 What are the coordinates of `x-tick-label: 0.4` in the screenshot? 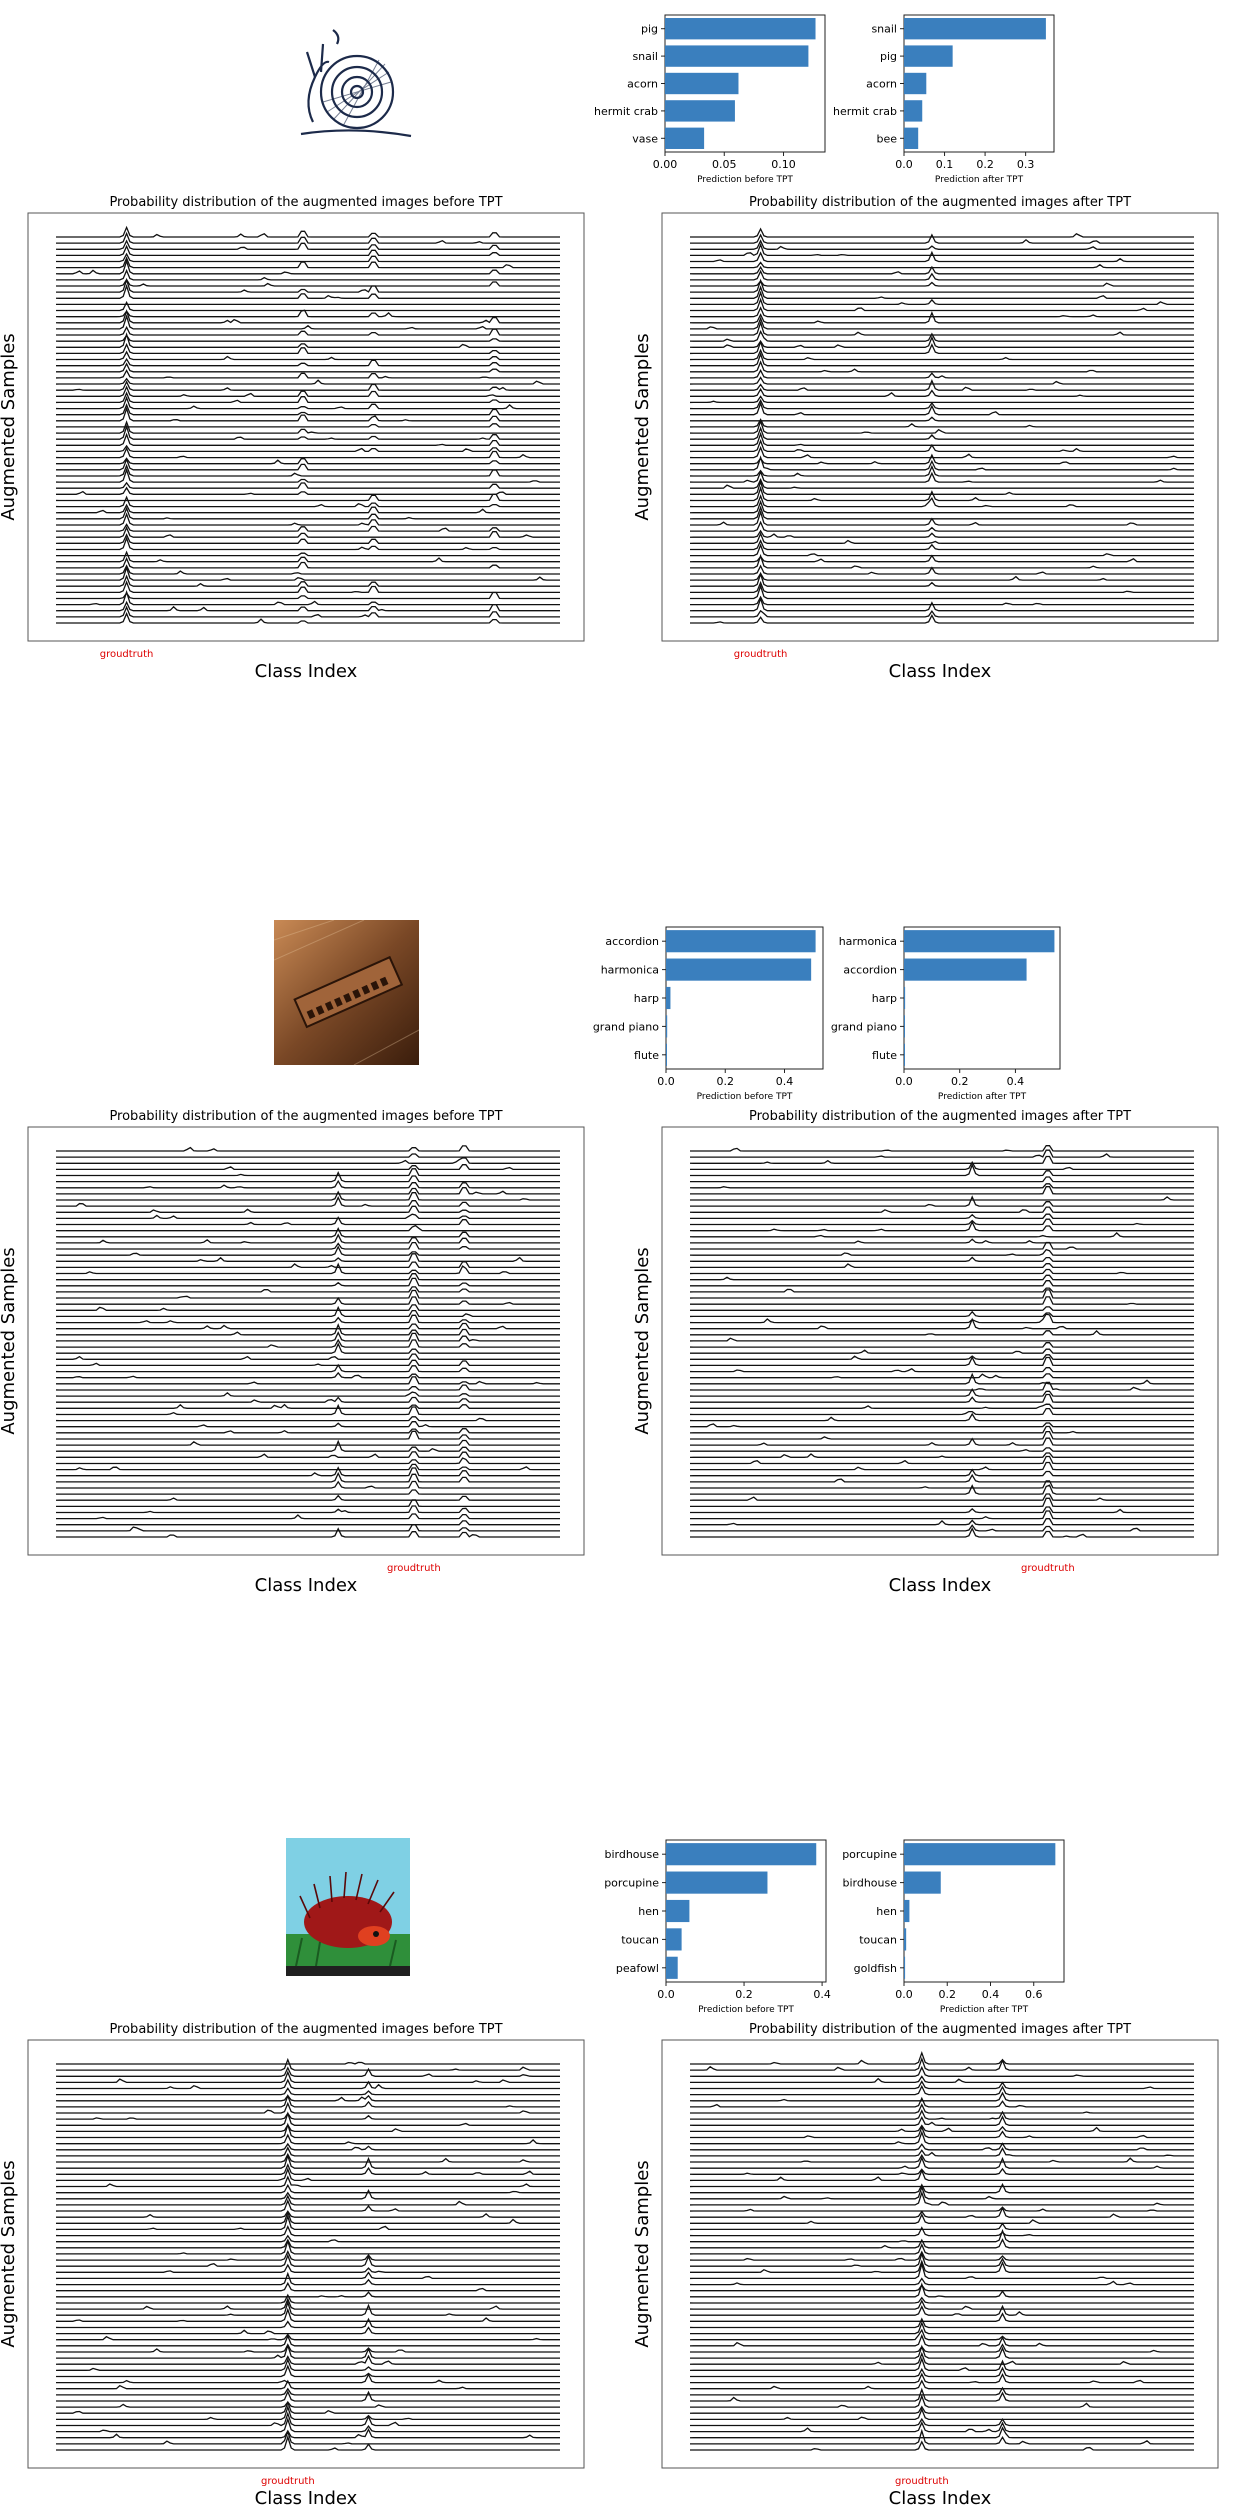 It's located at (785, 1081).